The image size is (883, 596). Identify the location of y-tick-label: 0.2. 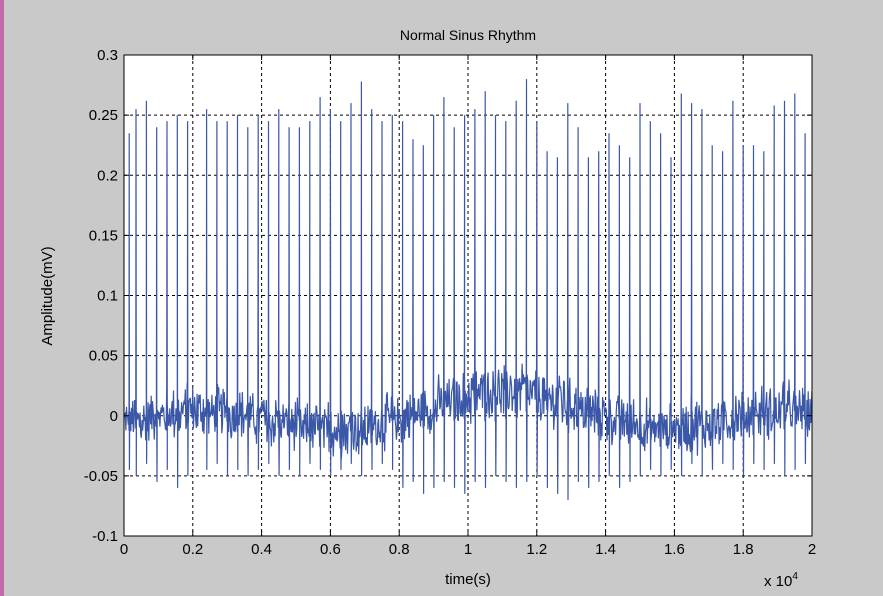
(107, 175).